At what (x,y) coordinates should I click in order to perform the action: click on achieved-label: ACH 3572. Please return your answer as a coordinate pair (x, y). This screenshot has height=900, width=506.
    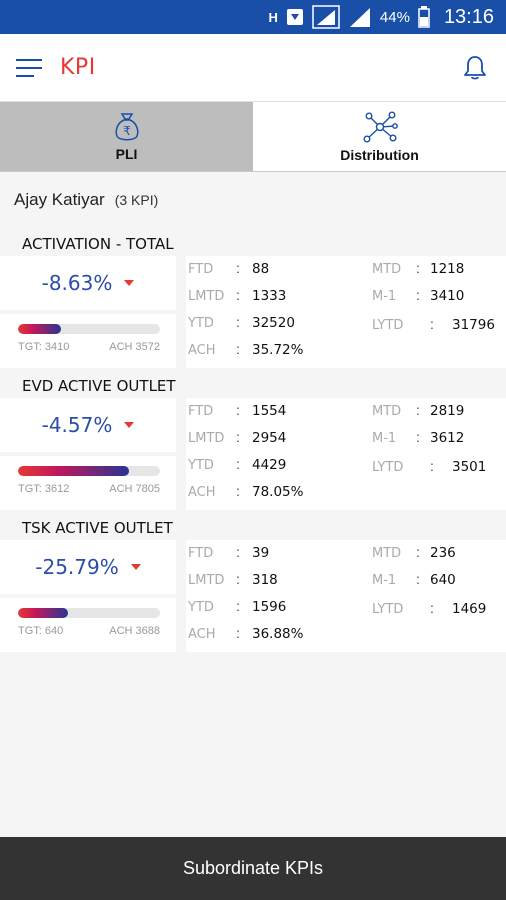
    Looking at the image, I should click on (134, 347).